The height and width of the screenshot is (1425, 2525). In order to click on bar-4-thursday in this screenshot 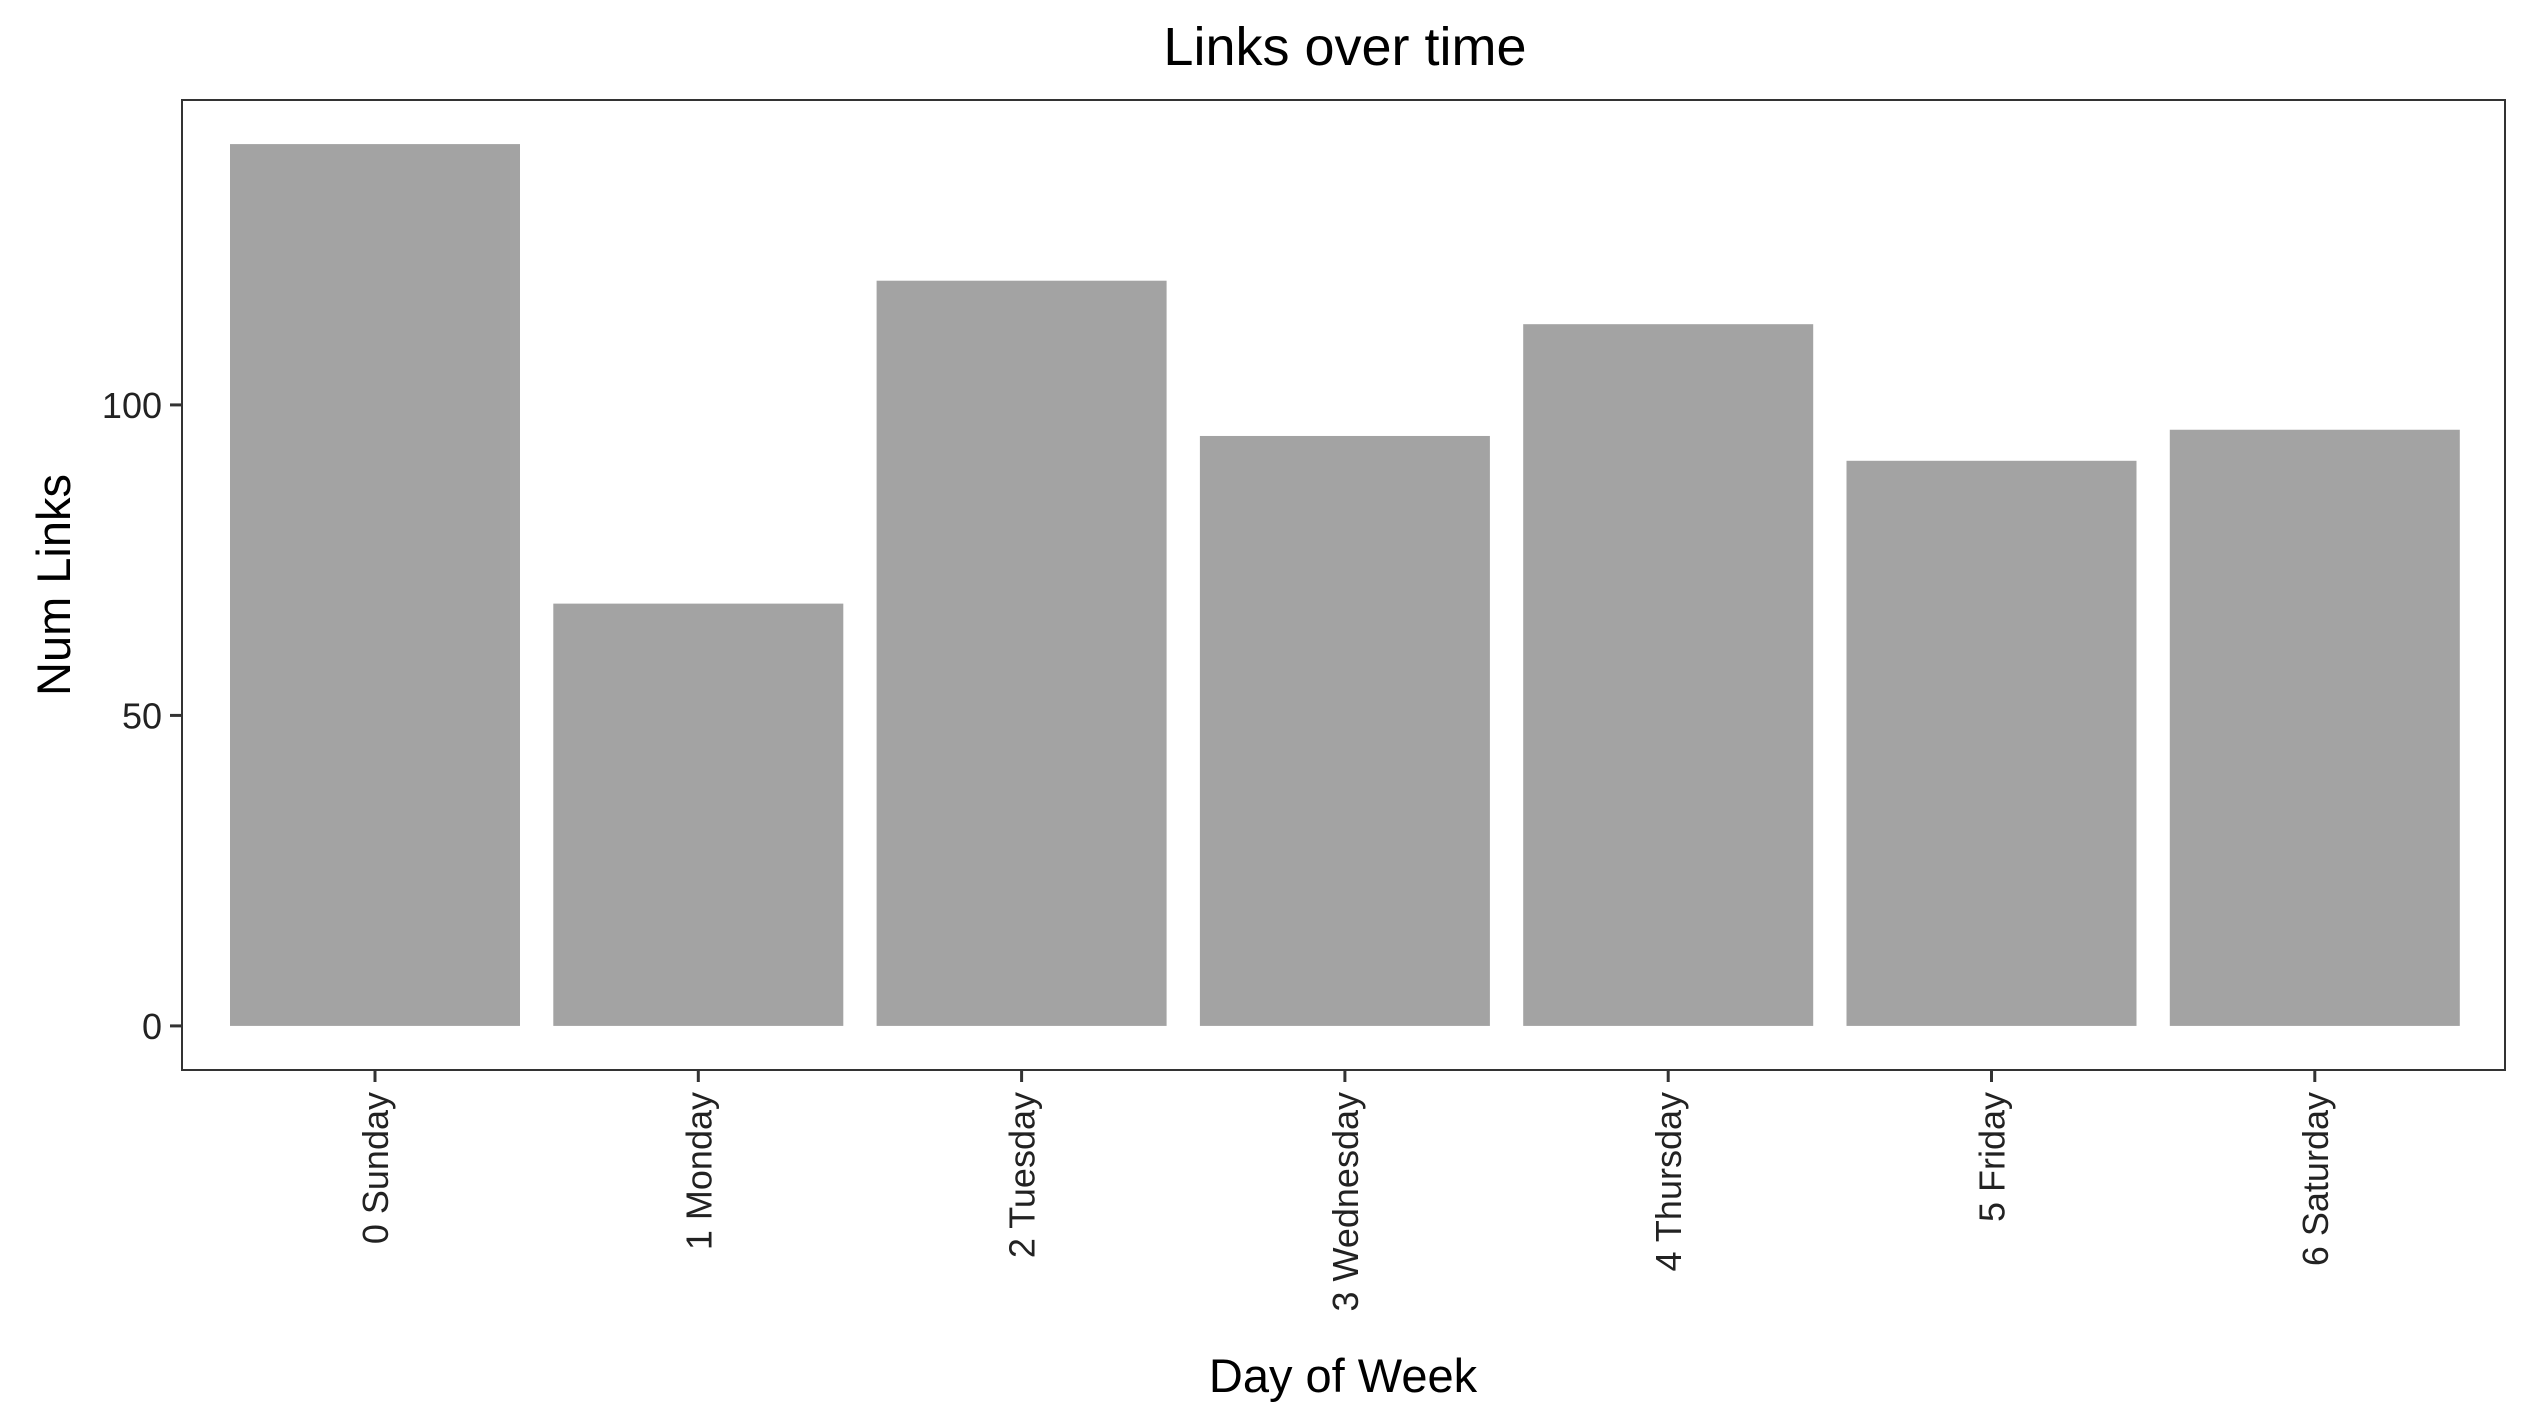, I will do `click(1668, 675)`.